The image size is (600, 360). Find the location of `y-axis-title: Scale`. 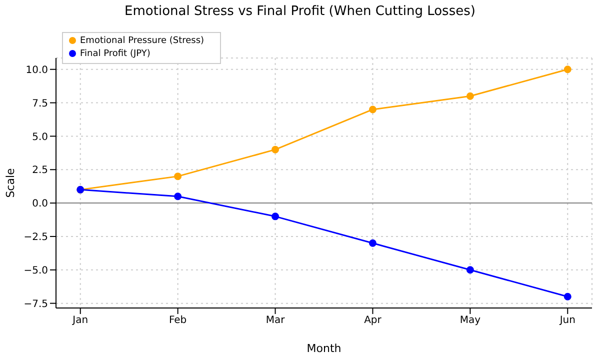

y-axis-title: Scale is located at coordinates (10, 183).